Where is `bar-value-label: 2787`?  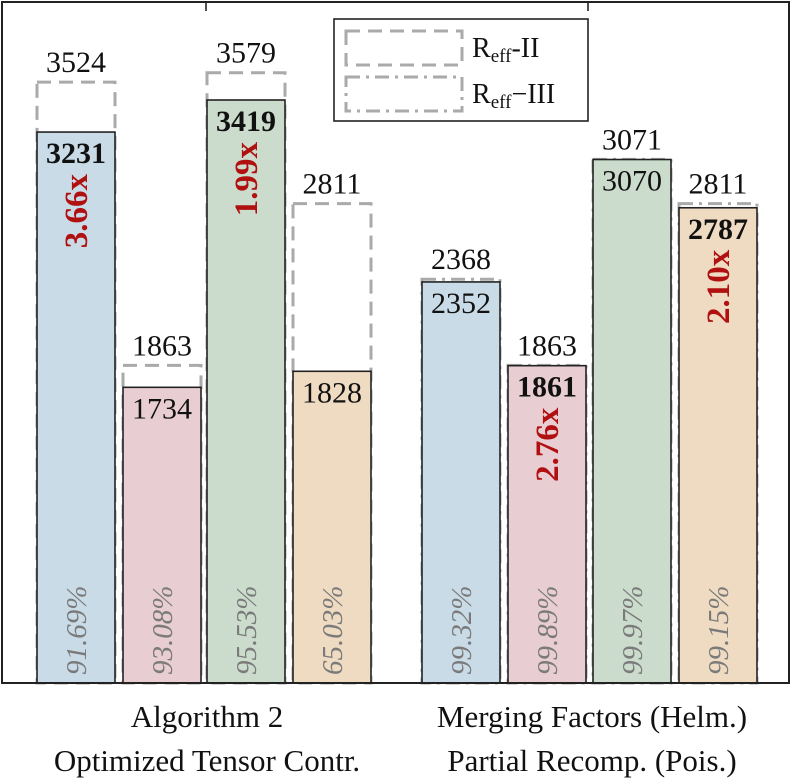 bar-value-label: 2787 is located at coordinates (718, 229).